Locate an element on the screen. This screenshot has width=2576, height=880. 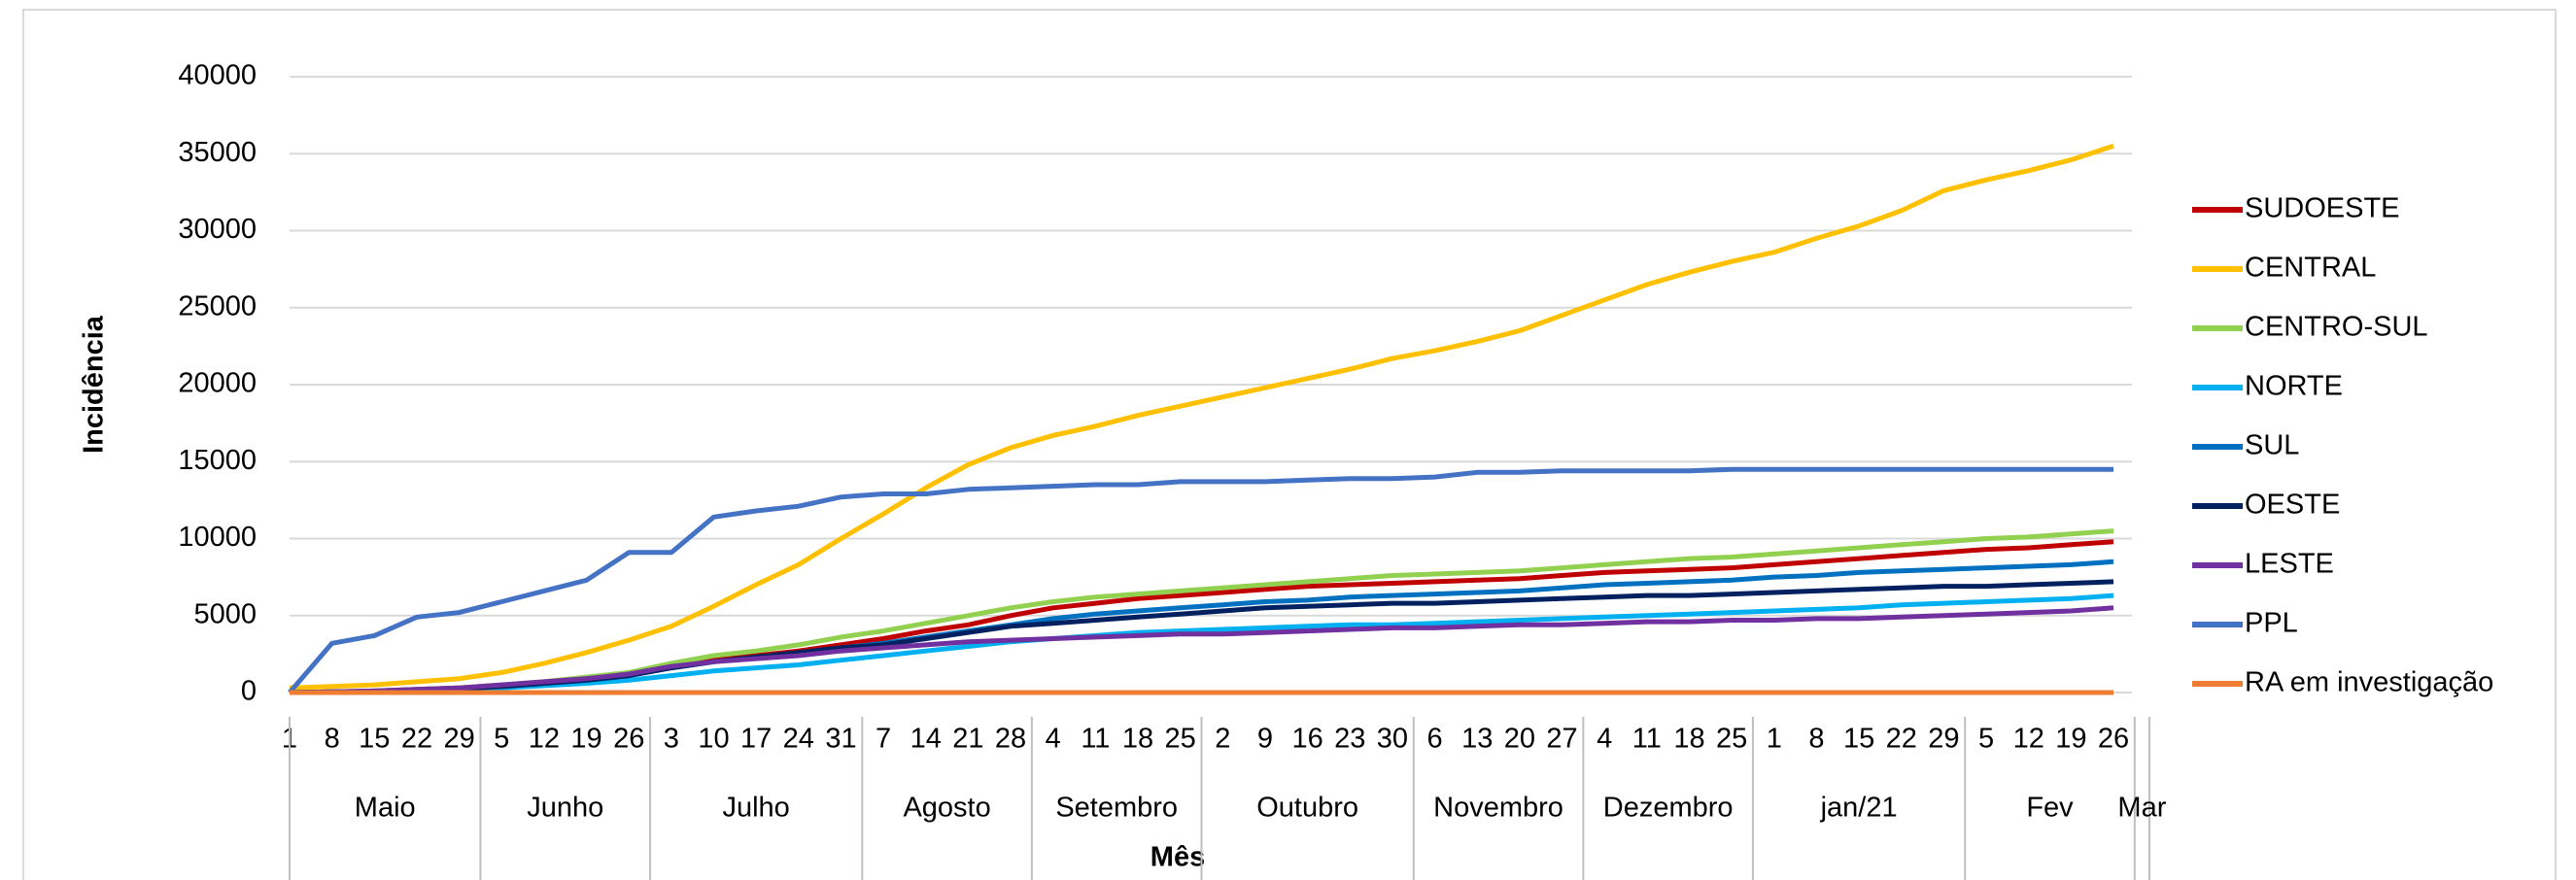
y-axis-label: Incidência is located at coordinates (94, 384).